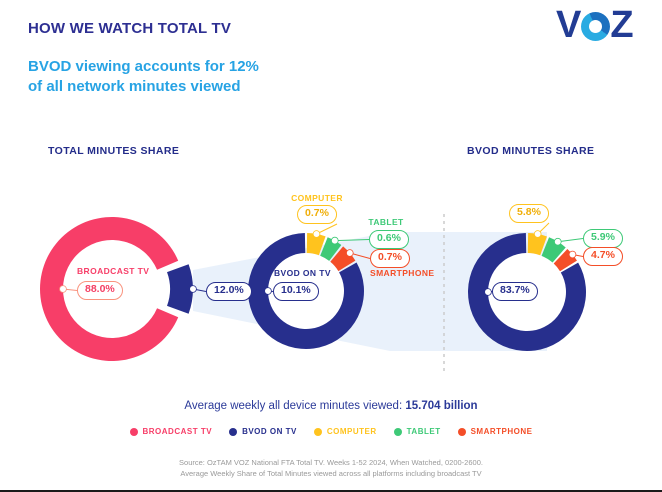  Describe the element at coordinates (100, 290) in the screenshot. I see `broadcast-tv-value-pill: 88.0%` at that location.